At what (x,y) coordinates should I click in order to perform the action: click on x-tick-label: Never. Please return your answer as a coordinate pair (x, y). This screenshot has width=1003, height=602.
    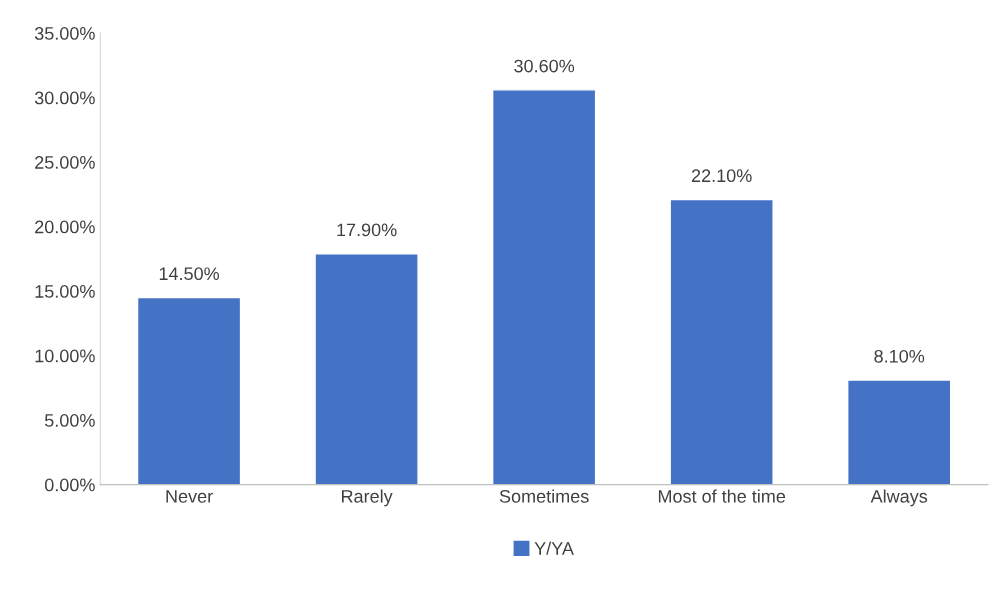
    Looking at the image, I should click on (189, 496).